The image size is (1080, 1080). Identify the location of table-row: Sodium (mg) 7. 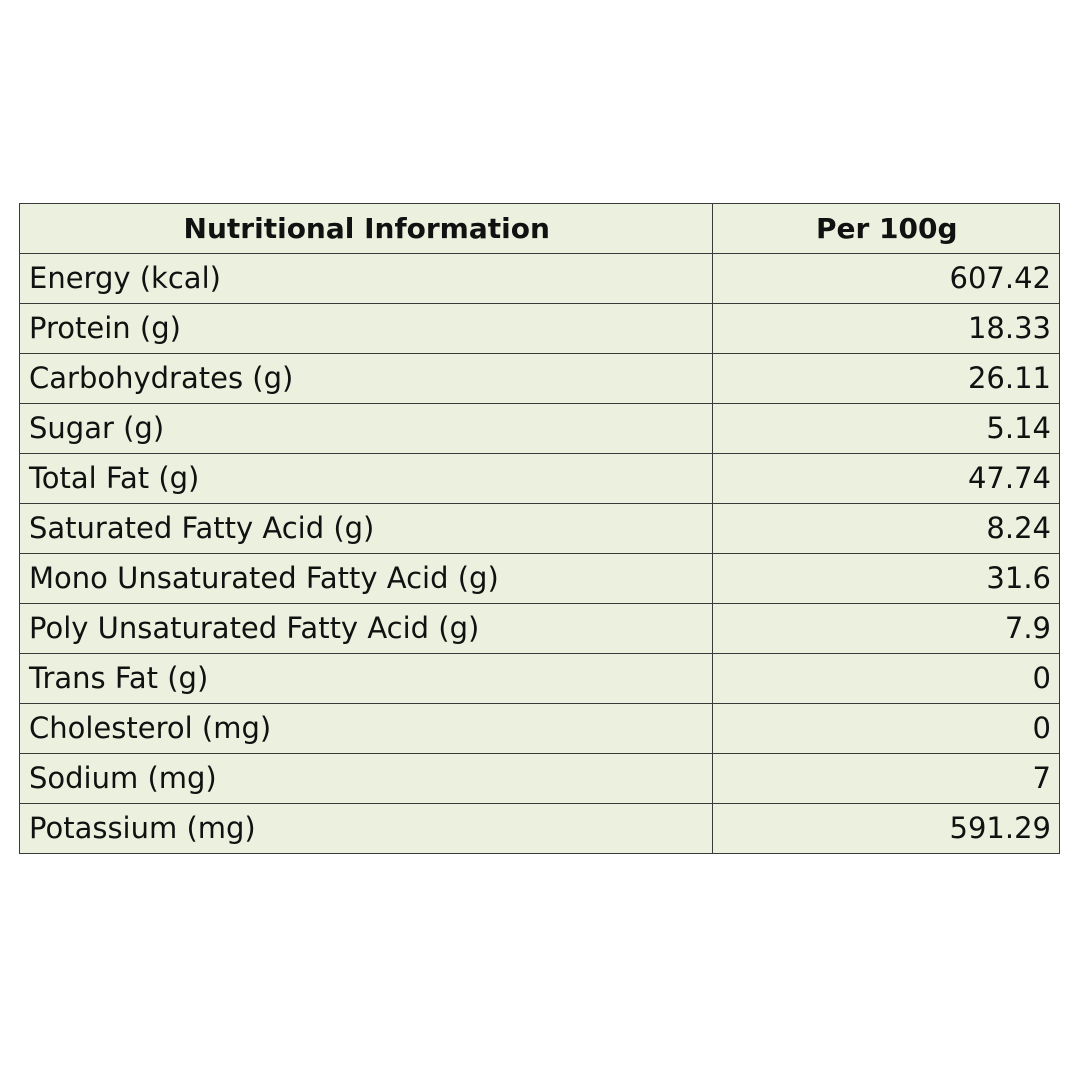
(539, 778).